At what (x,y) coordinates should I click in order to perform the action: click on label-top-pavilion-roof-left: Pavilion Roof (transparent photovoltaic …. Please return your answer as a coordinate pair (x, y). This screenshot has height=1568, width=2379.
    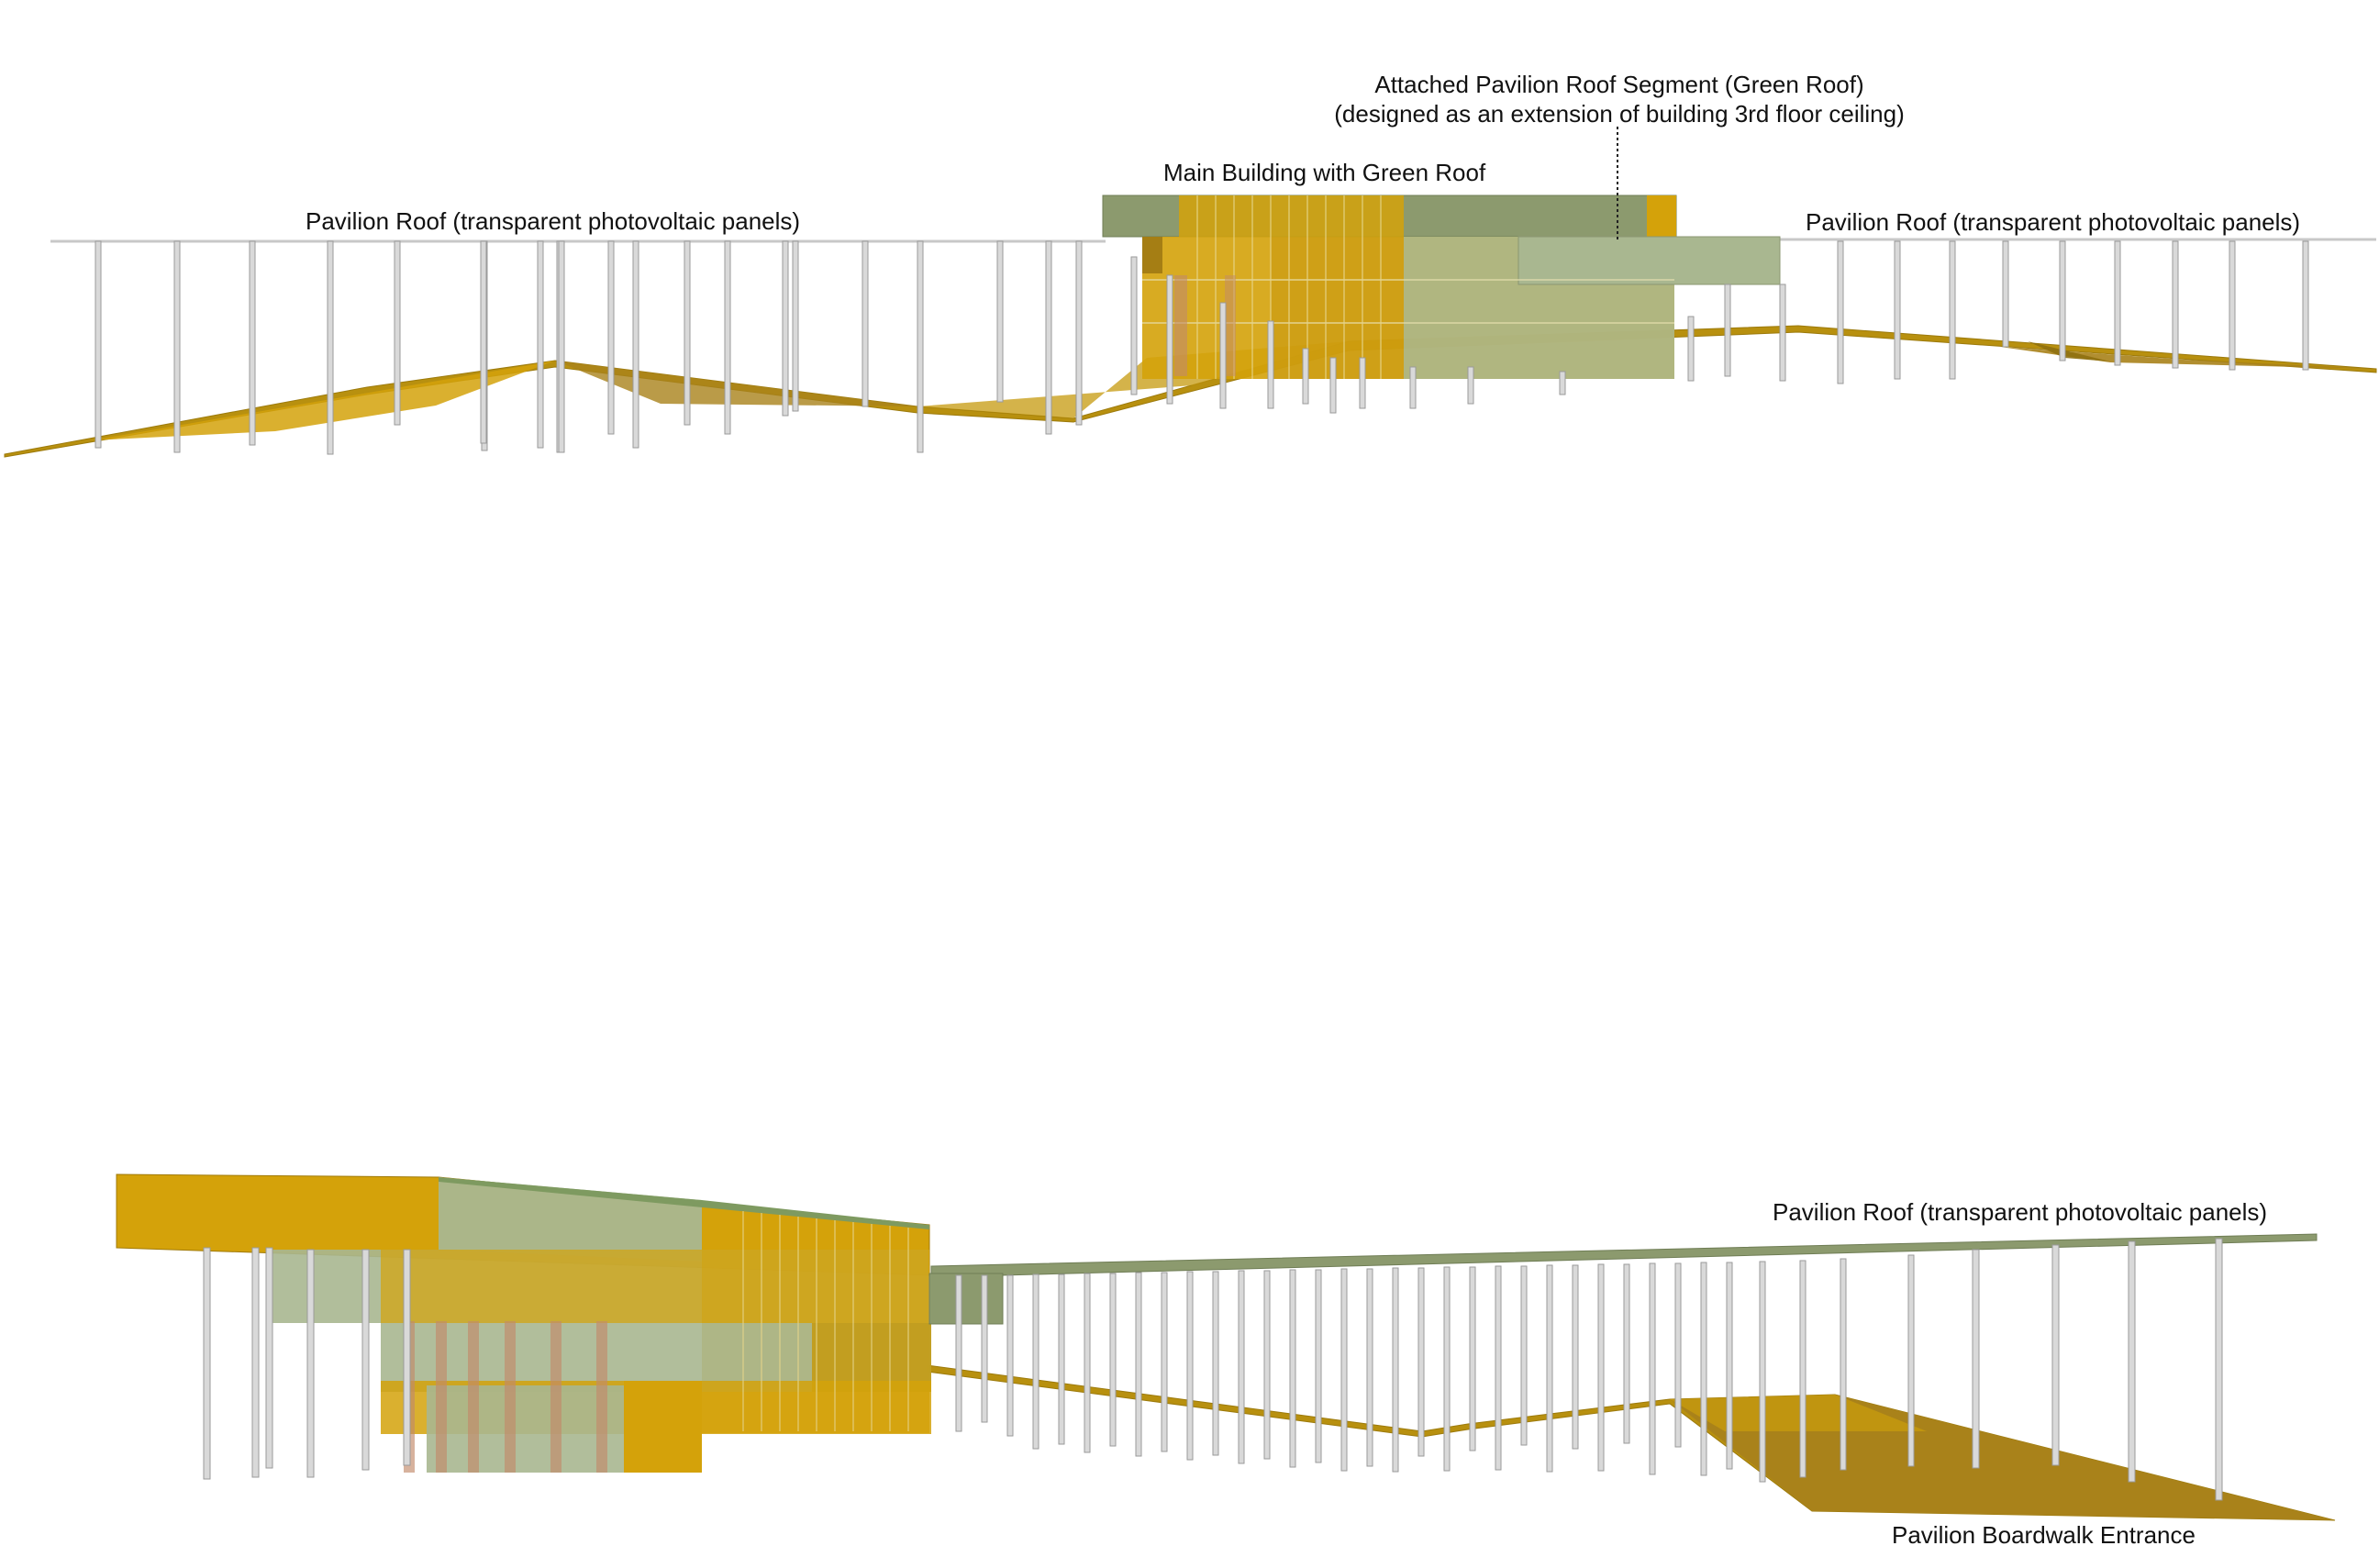
    Looking at the image, I should click on (553, 221).